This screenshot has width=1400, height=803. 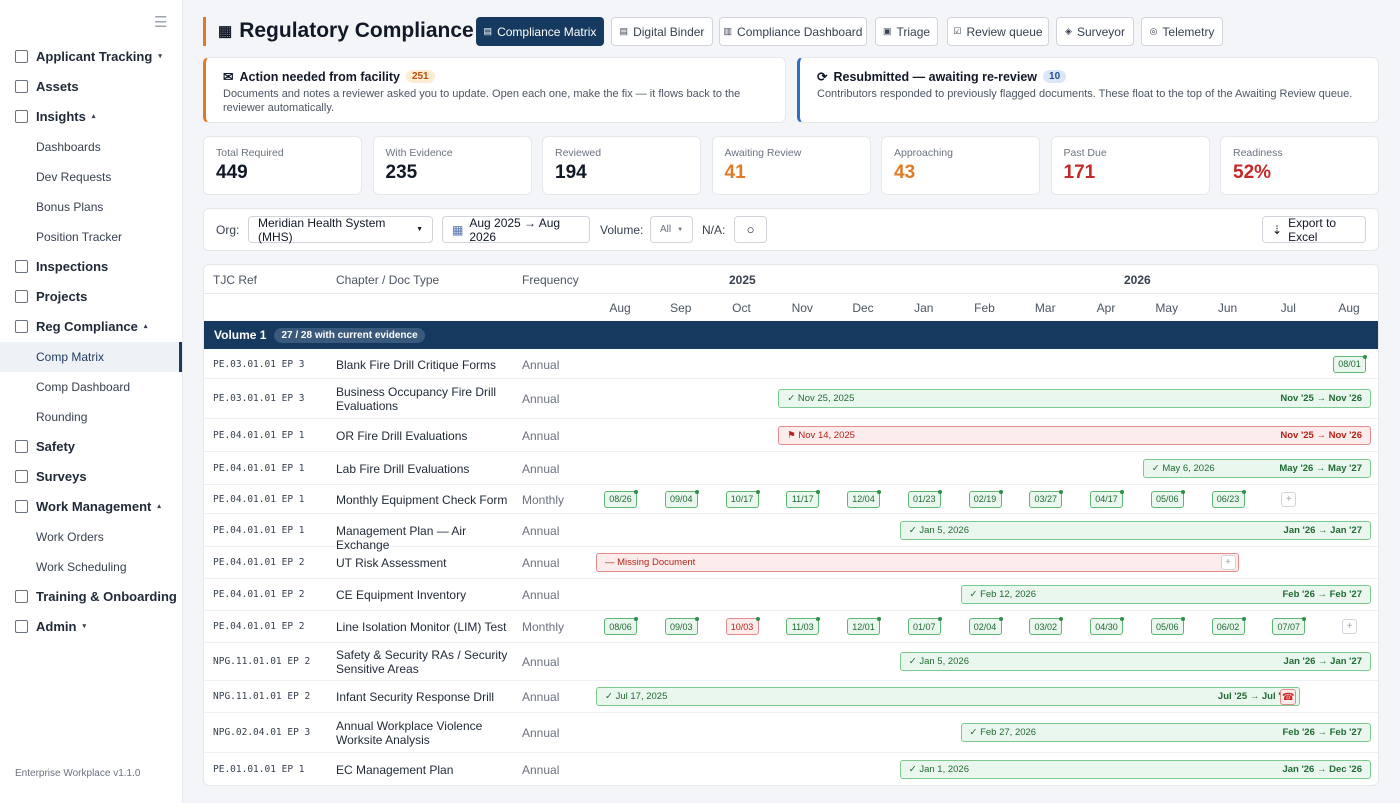 What do you see at coordinates (864, 626) in the screenshot?
I see `evidence-chip: 12/01` at bounding box center [864, 626].